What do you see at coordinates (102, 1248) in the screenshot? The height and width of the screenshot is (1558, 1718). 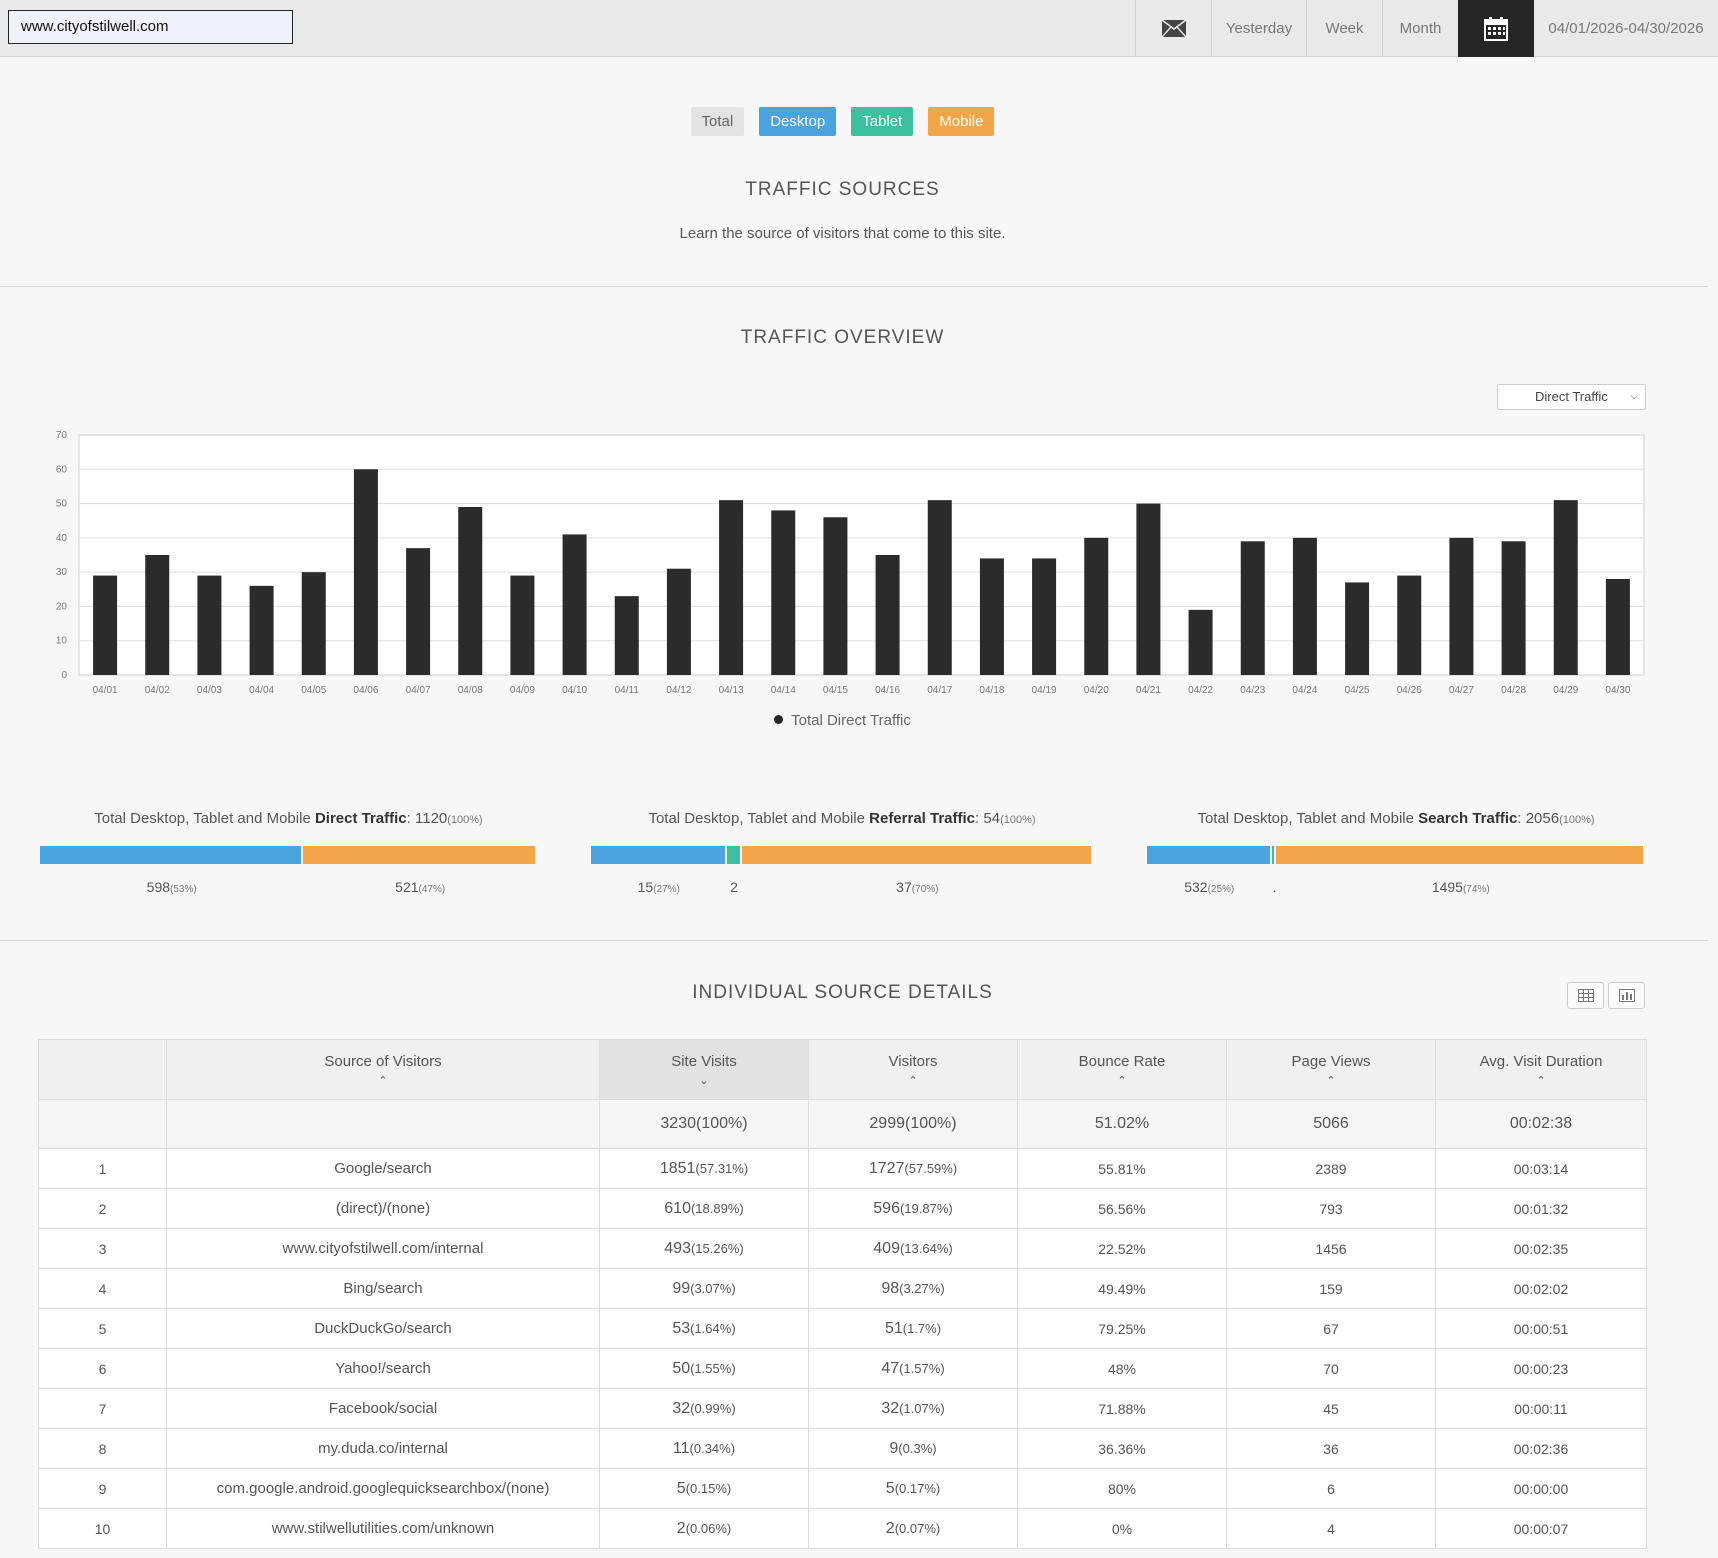 I see `row-rank: 3` at bounding box center [102, 1248].